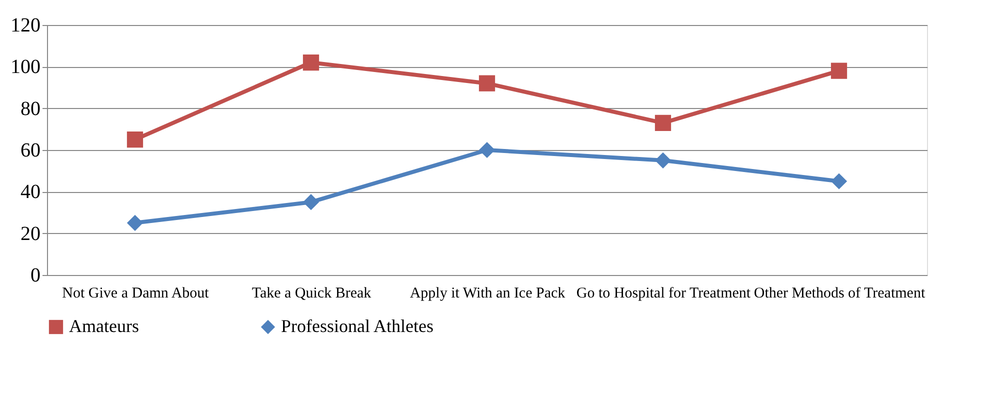  What do you see at coordinates (104, 326) in the screenshot?
I see `legend-label: Amateurs` at bounding box center [104, 326].